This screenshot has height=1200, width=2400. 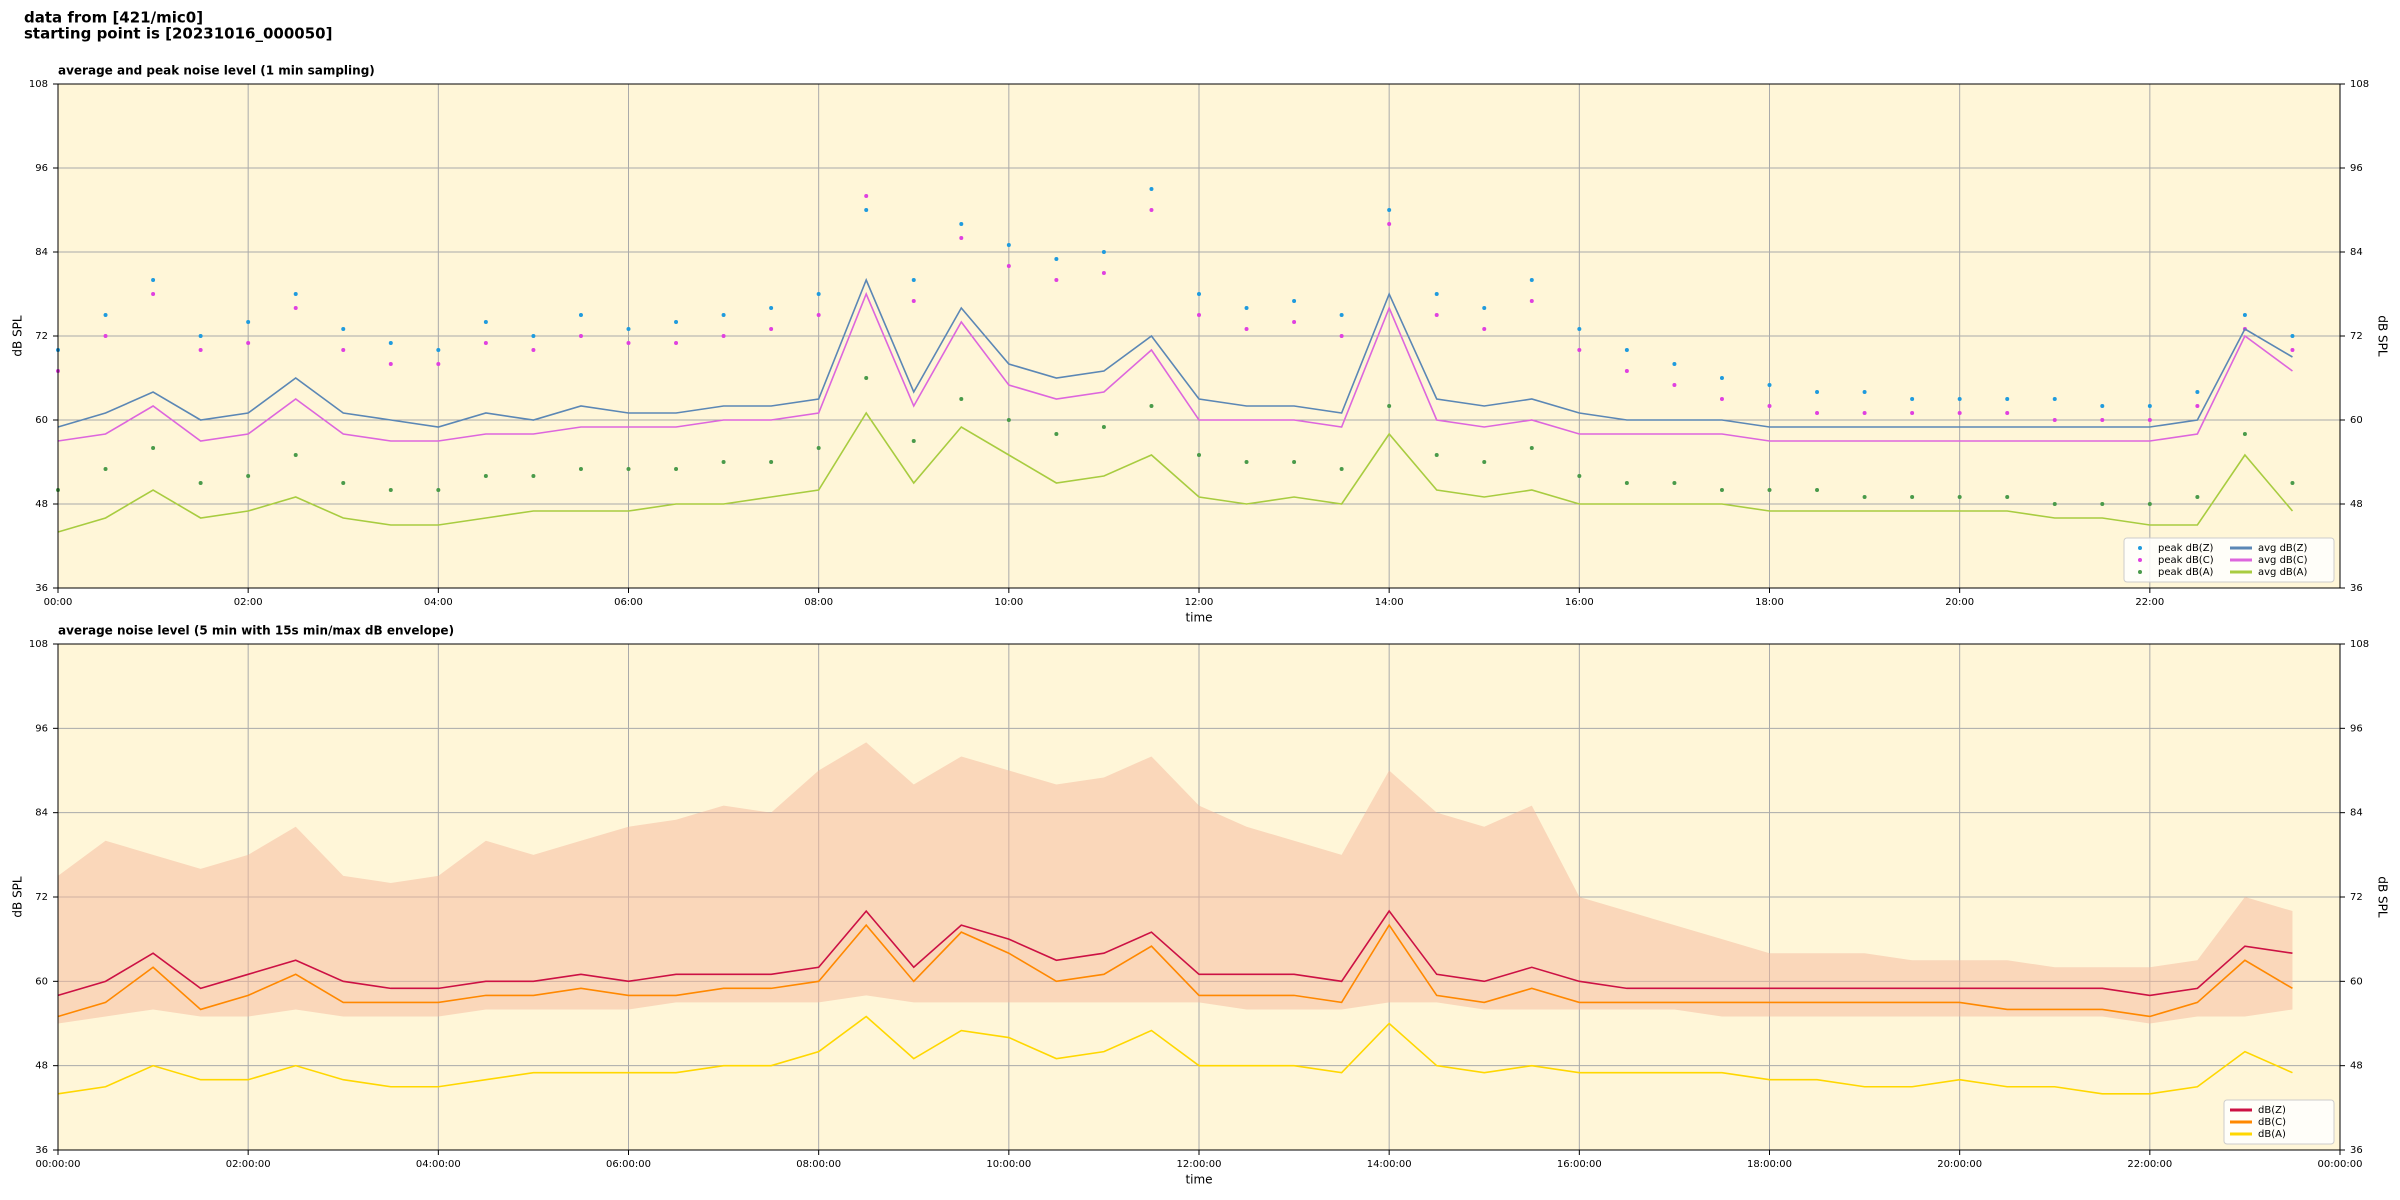 What do you see at coordinates (41, 252) in the screenshot?
I see `y-tick-label: 84` at bounding box center [41, 252].